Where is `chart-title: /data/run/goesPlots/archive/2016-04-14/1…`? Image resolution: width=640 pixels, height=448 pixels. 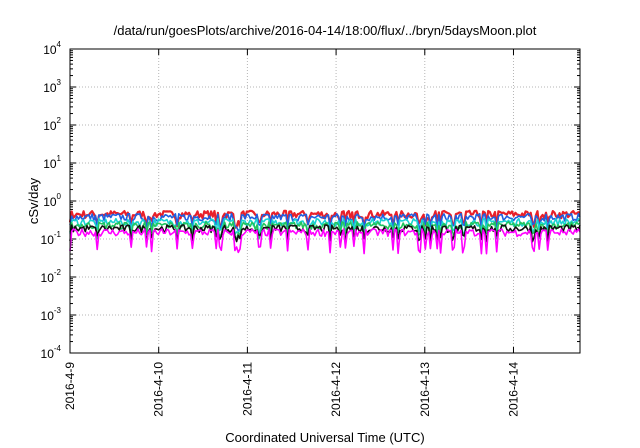 chart-title: /data/run/goesPlots/archive/2016-04-14/1… is located at coordinates (325, 30).